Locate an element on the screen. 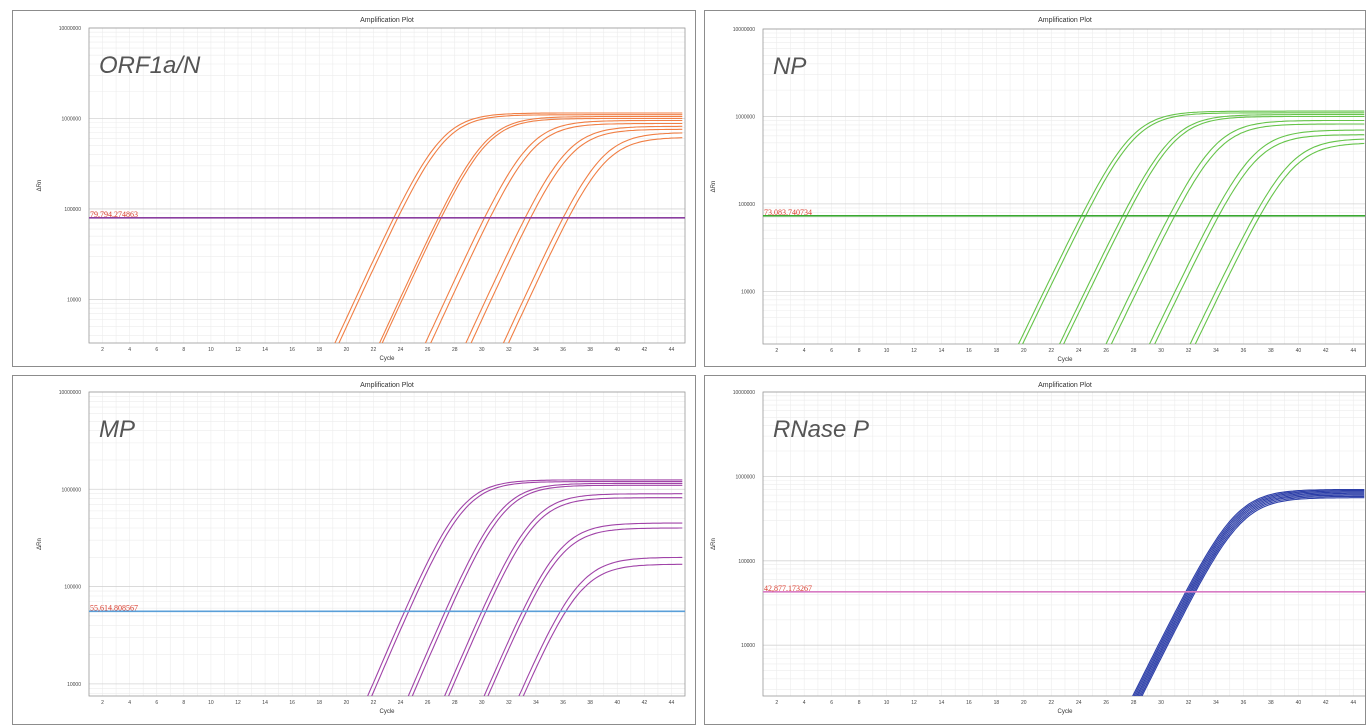  x-tick-label: 18 is located at coordinates (997, 351).